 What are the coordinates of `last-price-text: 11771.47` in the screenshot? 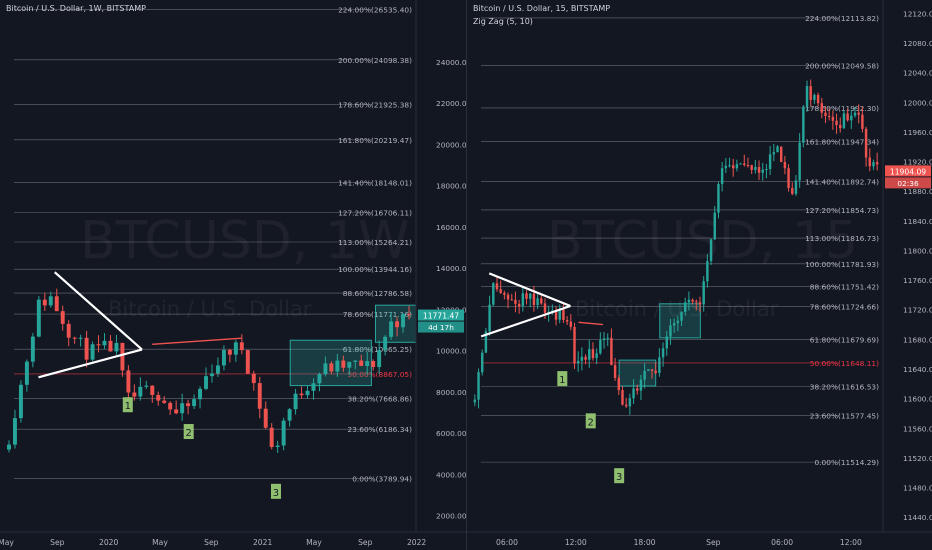 It's located at (441, 316).